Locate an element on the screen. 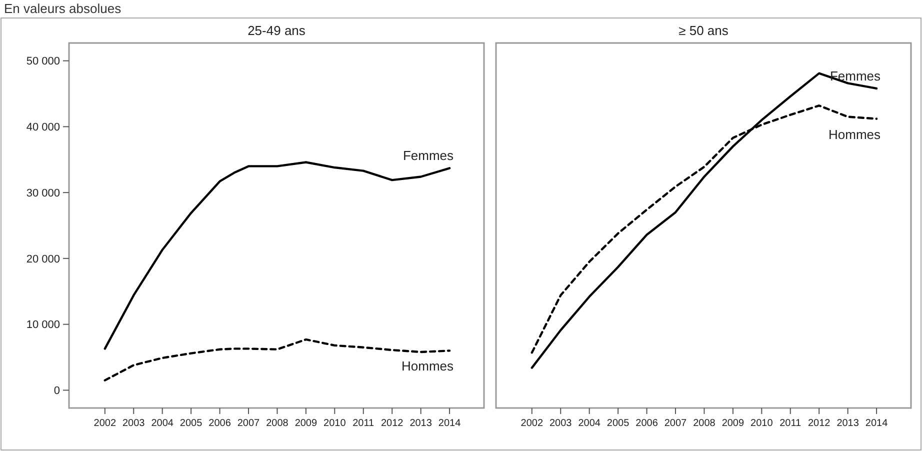 The image size is (922, 451). text: En valeurs absolues is located at coordinates (63, 8).